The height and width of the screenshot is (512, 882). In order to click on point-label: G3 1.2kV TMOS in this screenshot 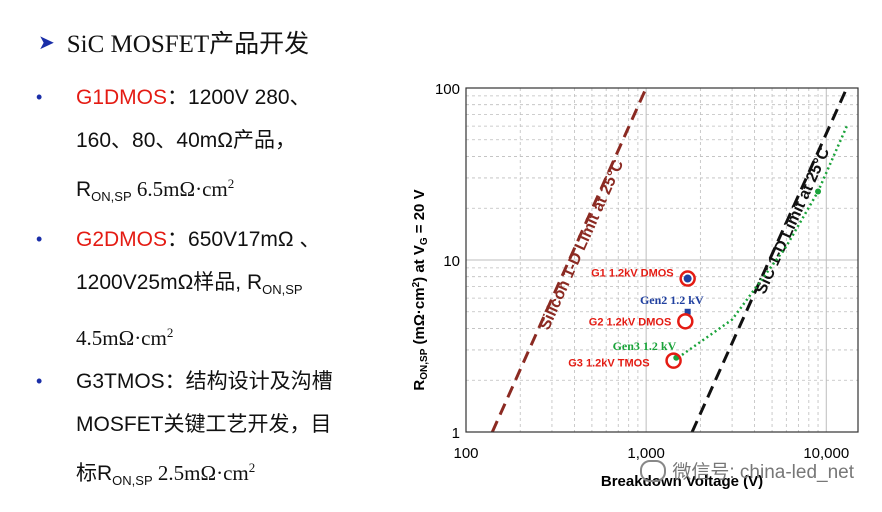, I will do `click(608, 364)`.